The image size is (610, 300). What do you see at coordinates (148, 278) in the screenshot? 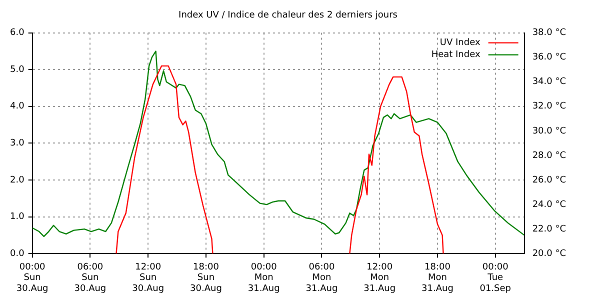
I see `x-tick-label: 12:00 Sun 30.Aug` at bounding box center [148, 278].